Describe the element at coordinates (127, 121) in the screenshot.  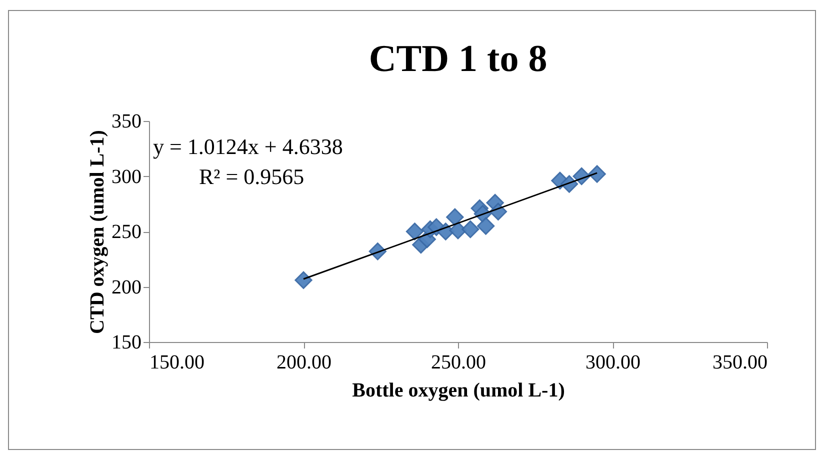
I see `y-tick-label: 350` at that location.